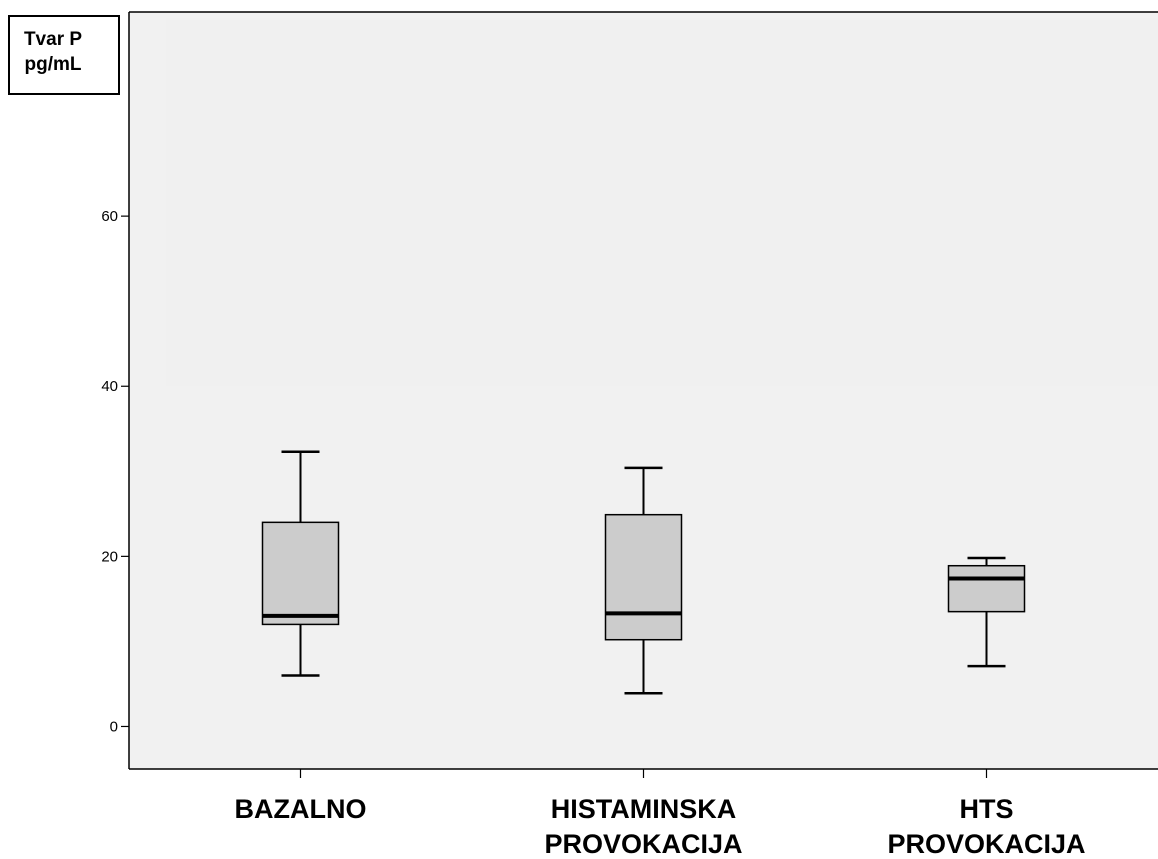  Describe the element at coordinates (644, 809) in the screenshot. I see `x-category-label: HISTAMINSKA` at that location.